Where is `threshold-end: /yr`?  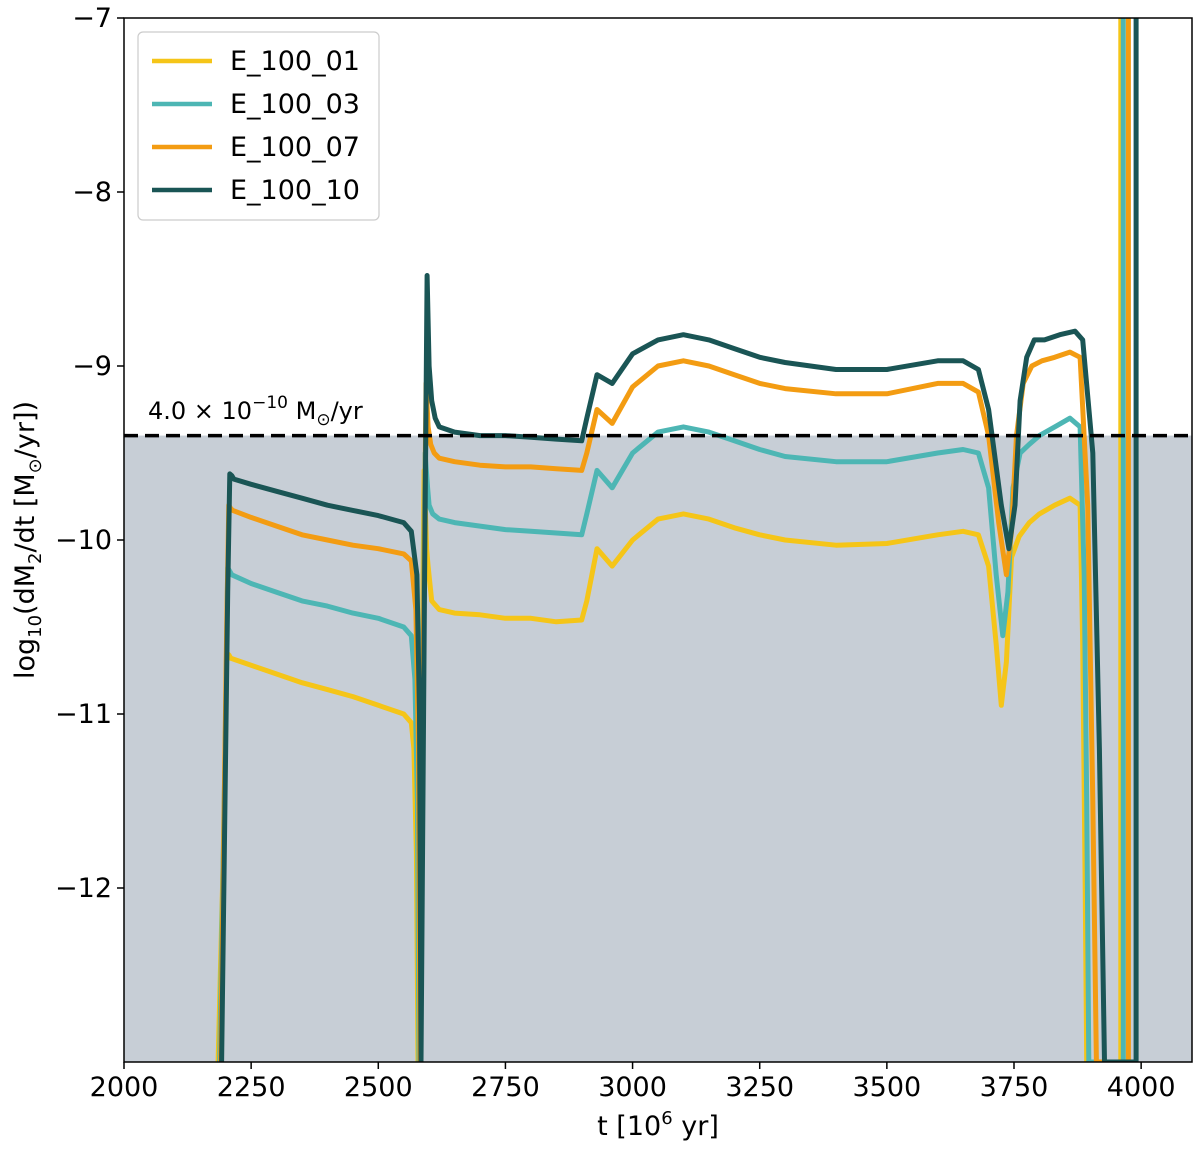 threshold-end: /yr is located at coordinates (347, 411).